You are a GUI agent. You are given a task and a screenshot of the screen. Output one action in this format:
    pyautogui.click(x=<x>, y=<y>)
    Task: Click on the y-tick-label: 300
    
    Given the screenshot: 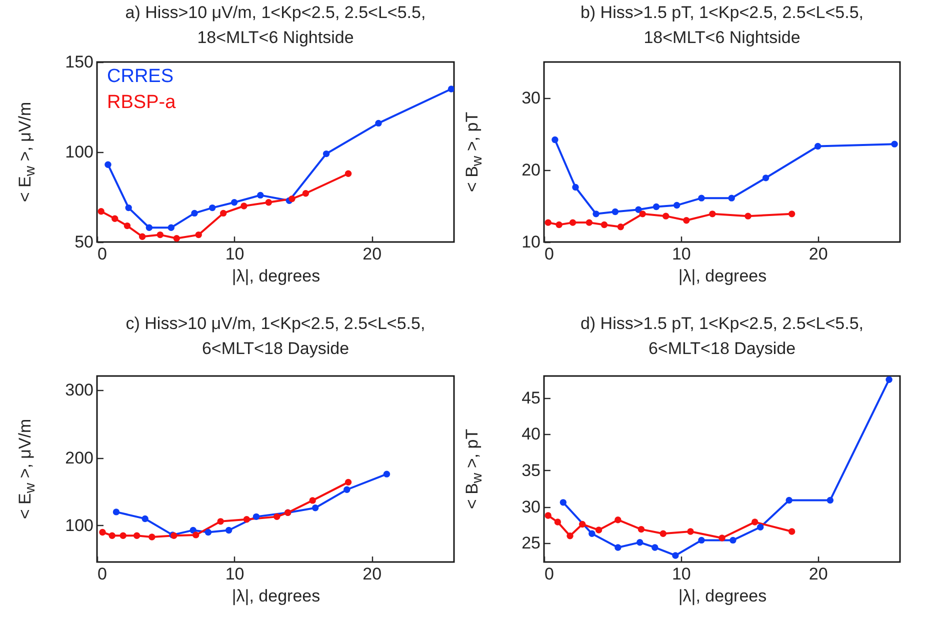 What is the action you would take?
    pyautogui.click(x=79, y=390)
    